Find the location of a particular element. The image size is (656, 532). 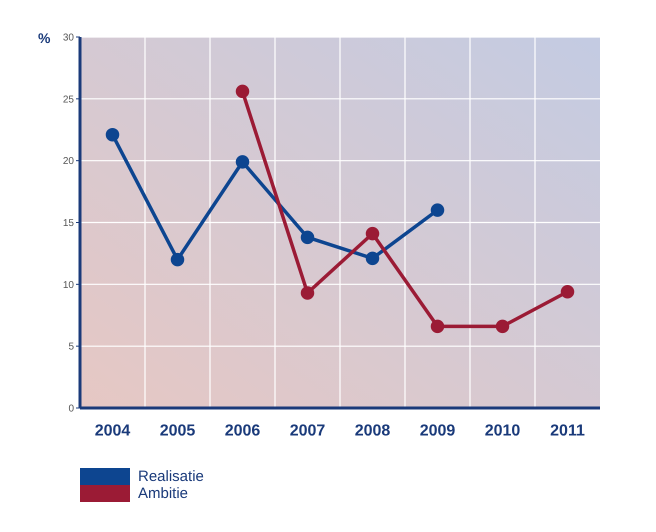

x-tick-label: 2005 is located at coordinates (178, 431).